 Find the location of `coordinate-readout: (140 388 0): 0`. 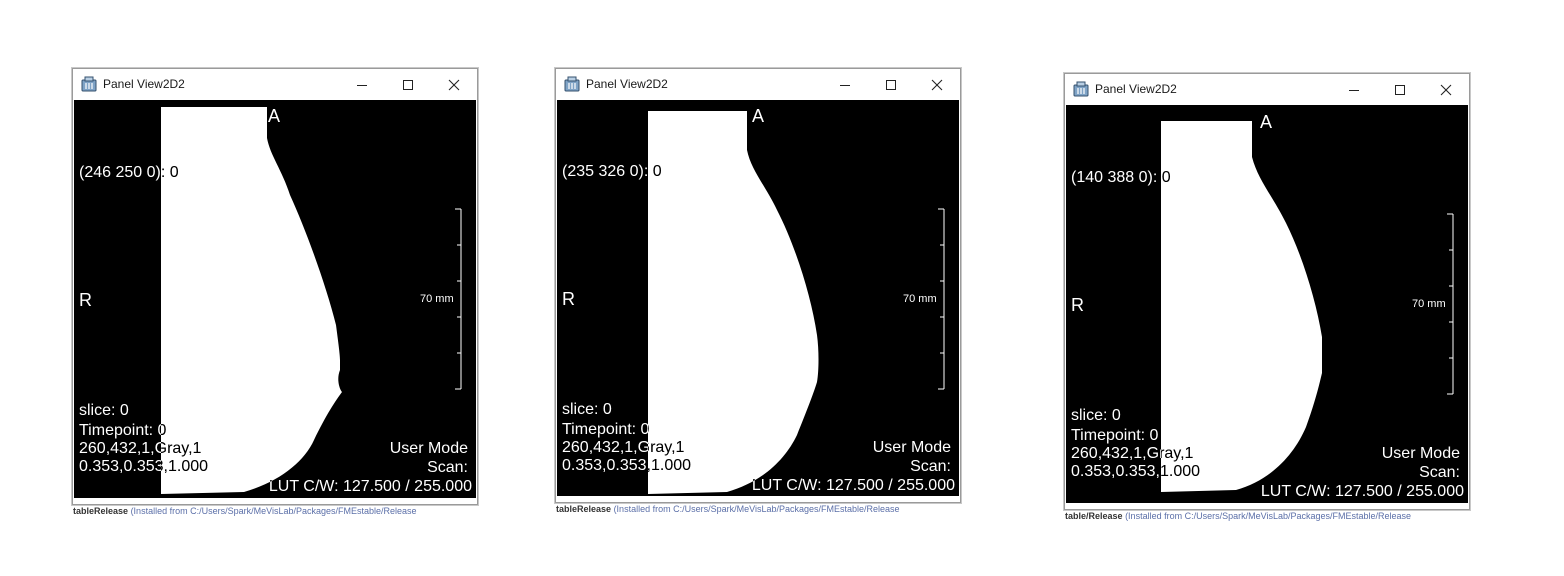

coordinate-readout: (140 388 0): 0 is located at coordinates (1121, 177).